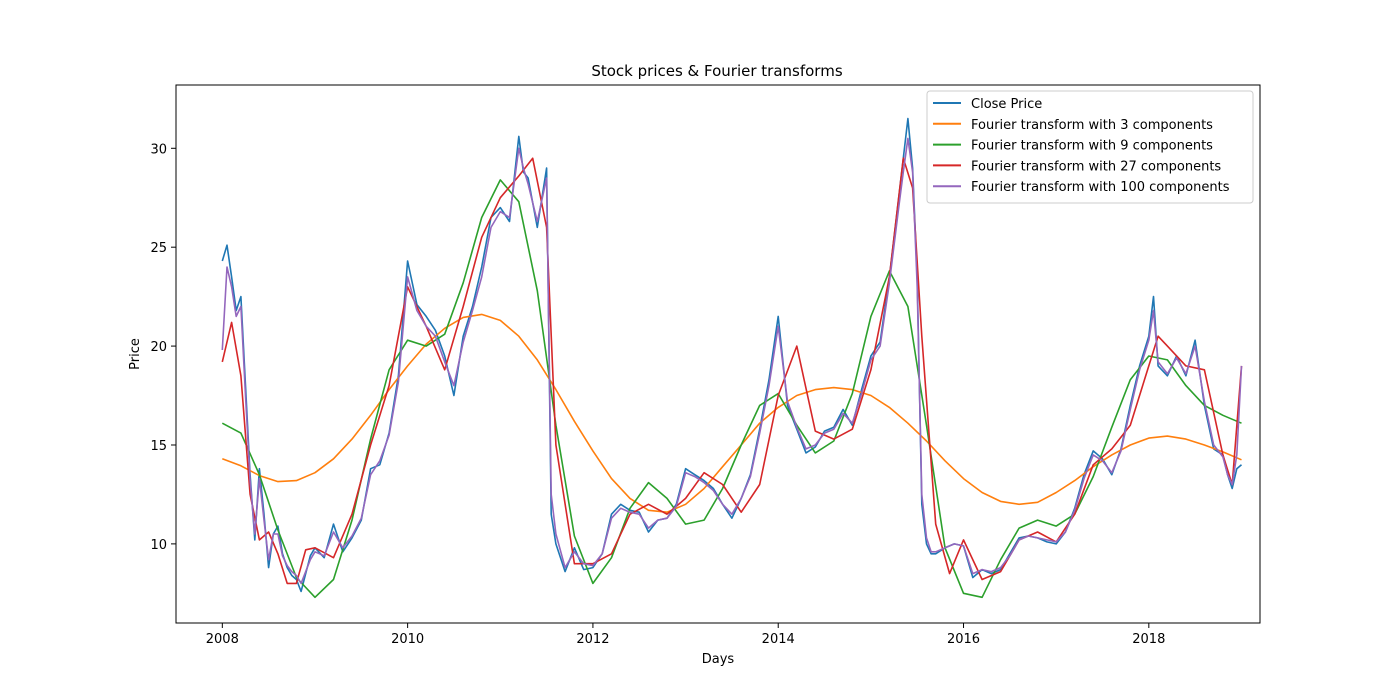 Image resolution: width=1400 pixels, height=700 pixels. I want to click on y-tick-label: 10, so click(158, 545).